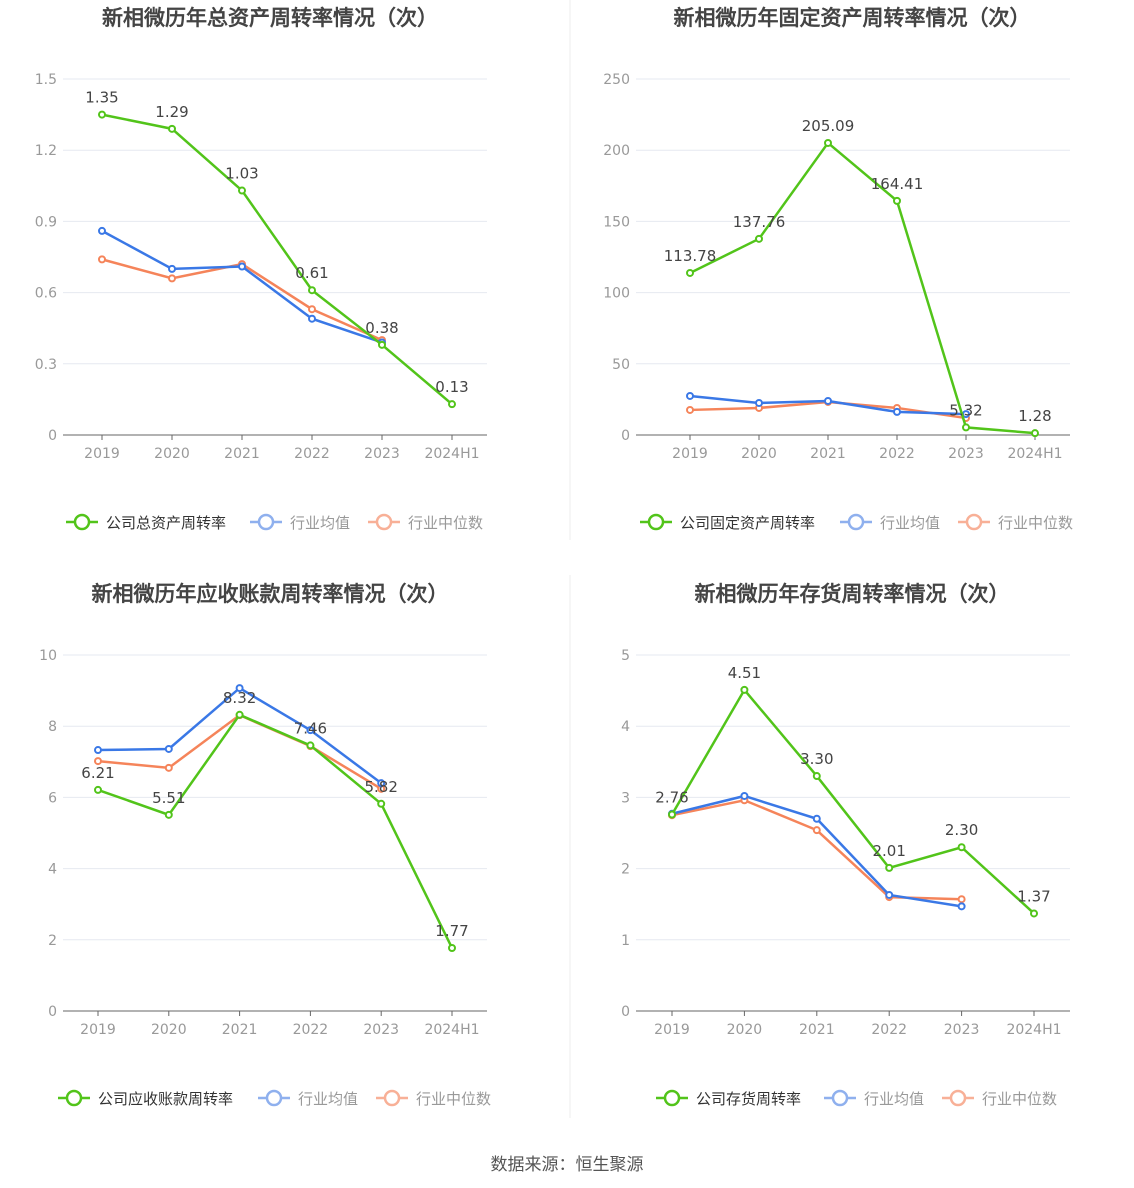  What do you see at coordinates (616, 80) in the screenshot?
I see `y-tick-label: 250` at bounding box center [616, 80].